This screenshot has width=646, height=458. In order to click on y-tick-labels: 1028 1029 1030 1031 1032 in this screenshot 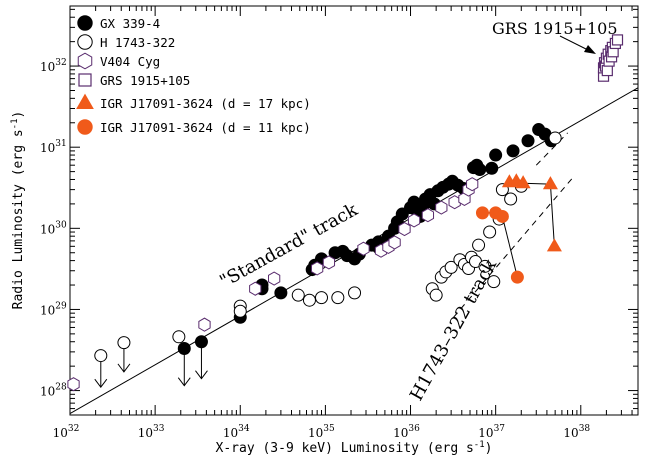, I will do `click(53, 228)`.